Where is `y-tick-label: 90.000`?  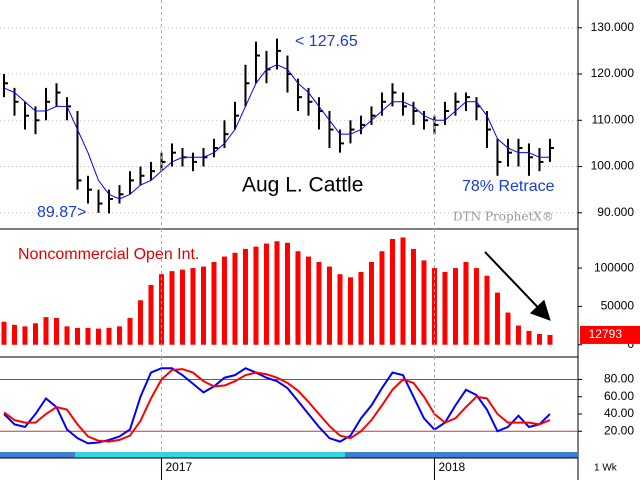
y-tick-label: 90.000 is located at coordinates (615, 212).